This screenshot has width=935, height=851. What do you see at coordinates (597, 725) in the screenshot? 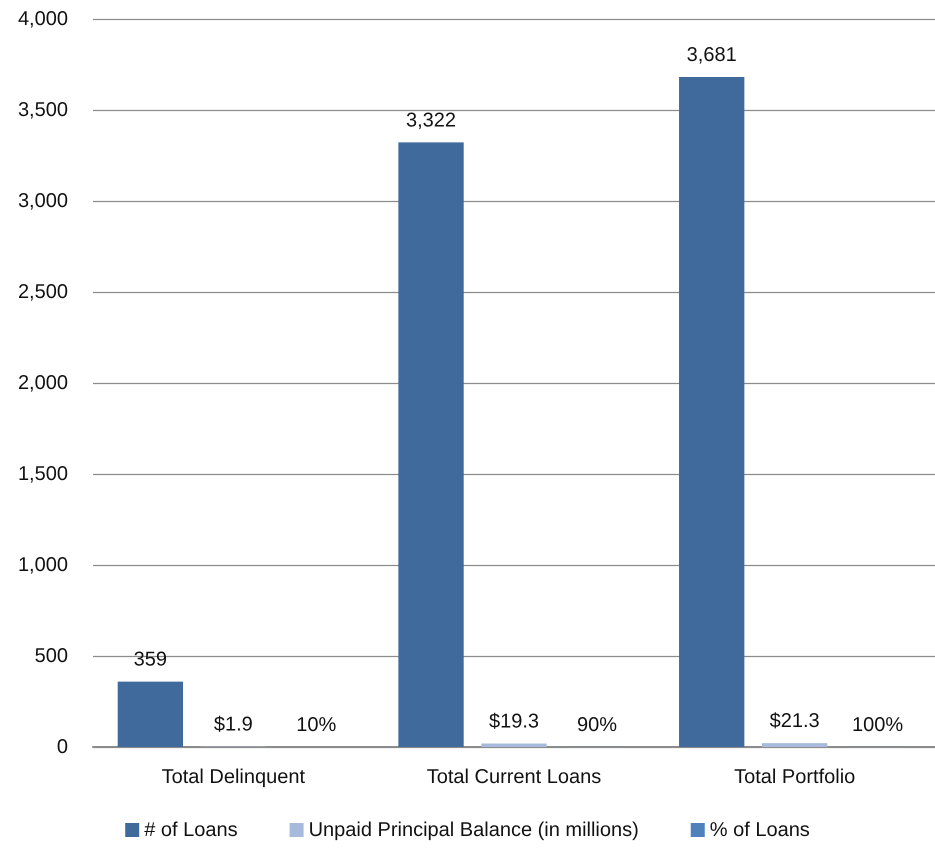
I see `data-label: 90%` at bounding box center [597, 725].